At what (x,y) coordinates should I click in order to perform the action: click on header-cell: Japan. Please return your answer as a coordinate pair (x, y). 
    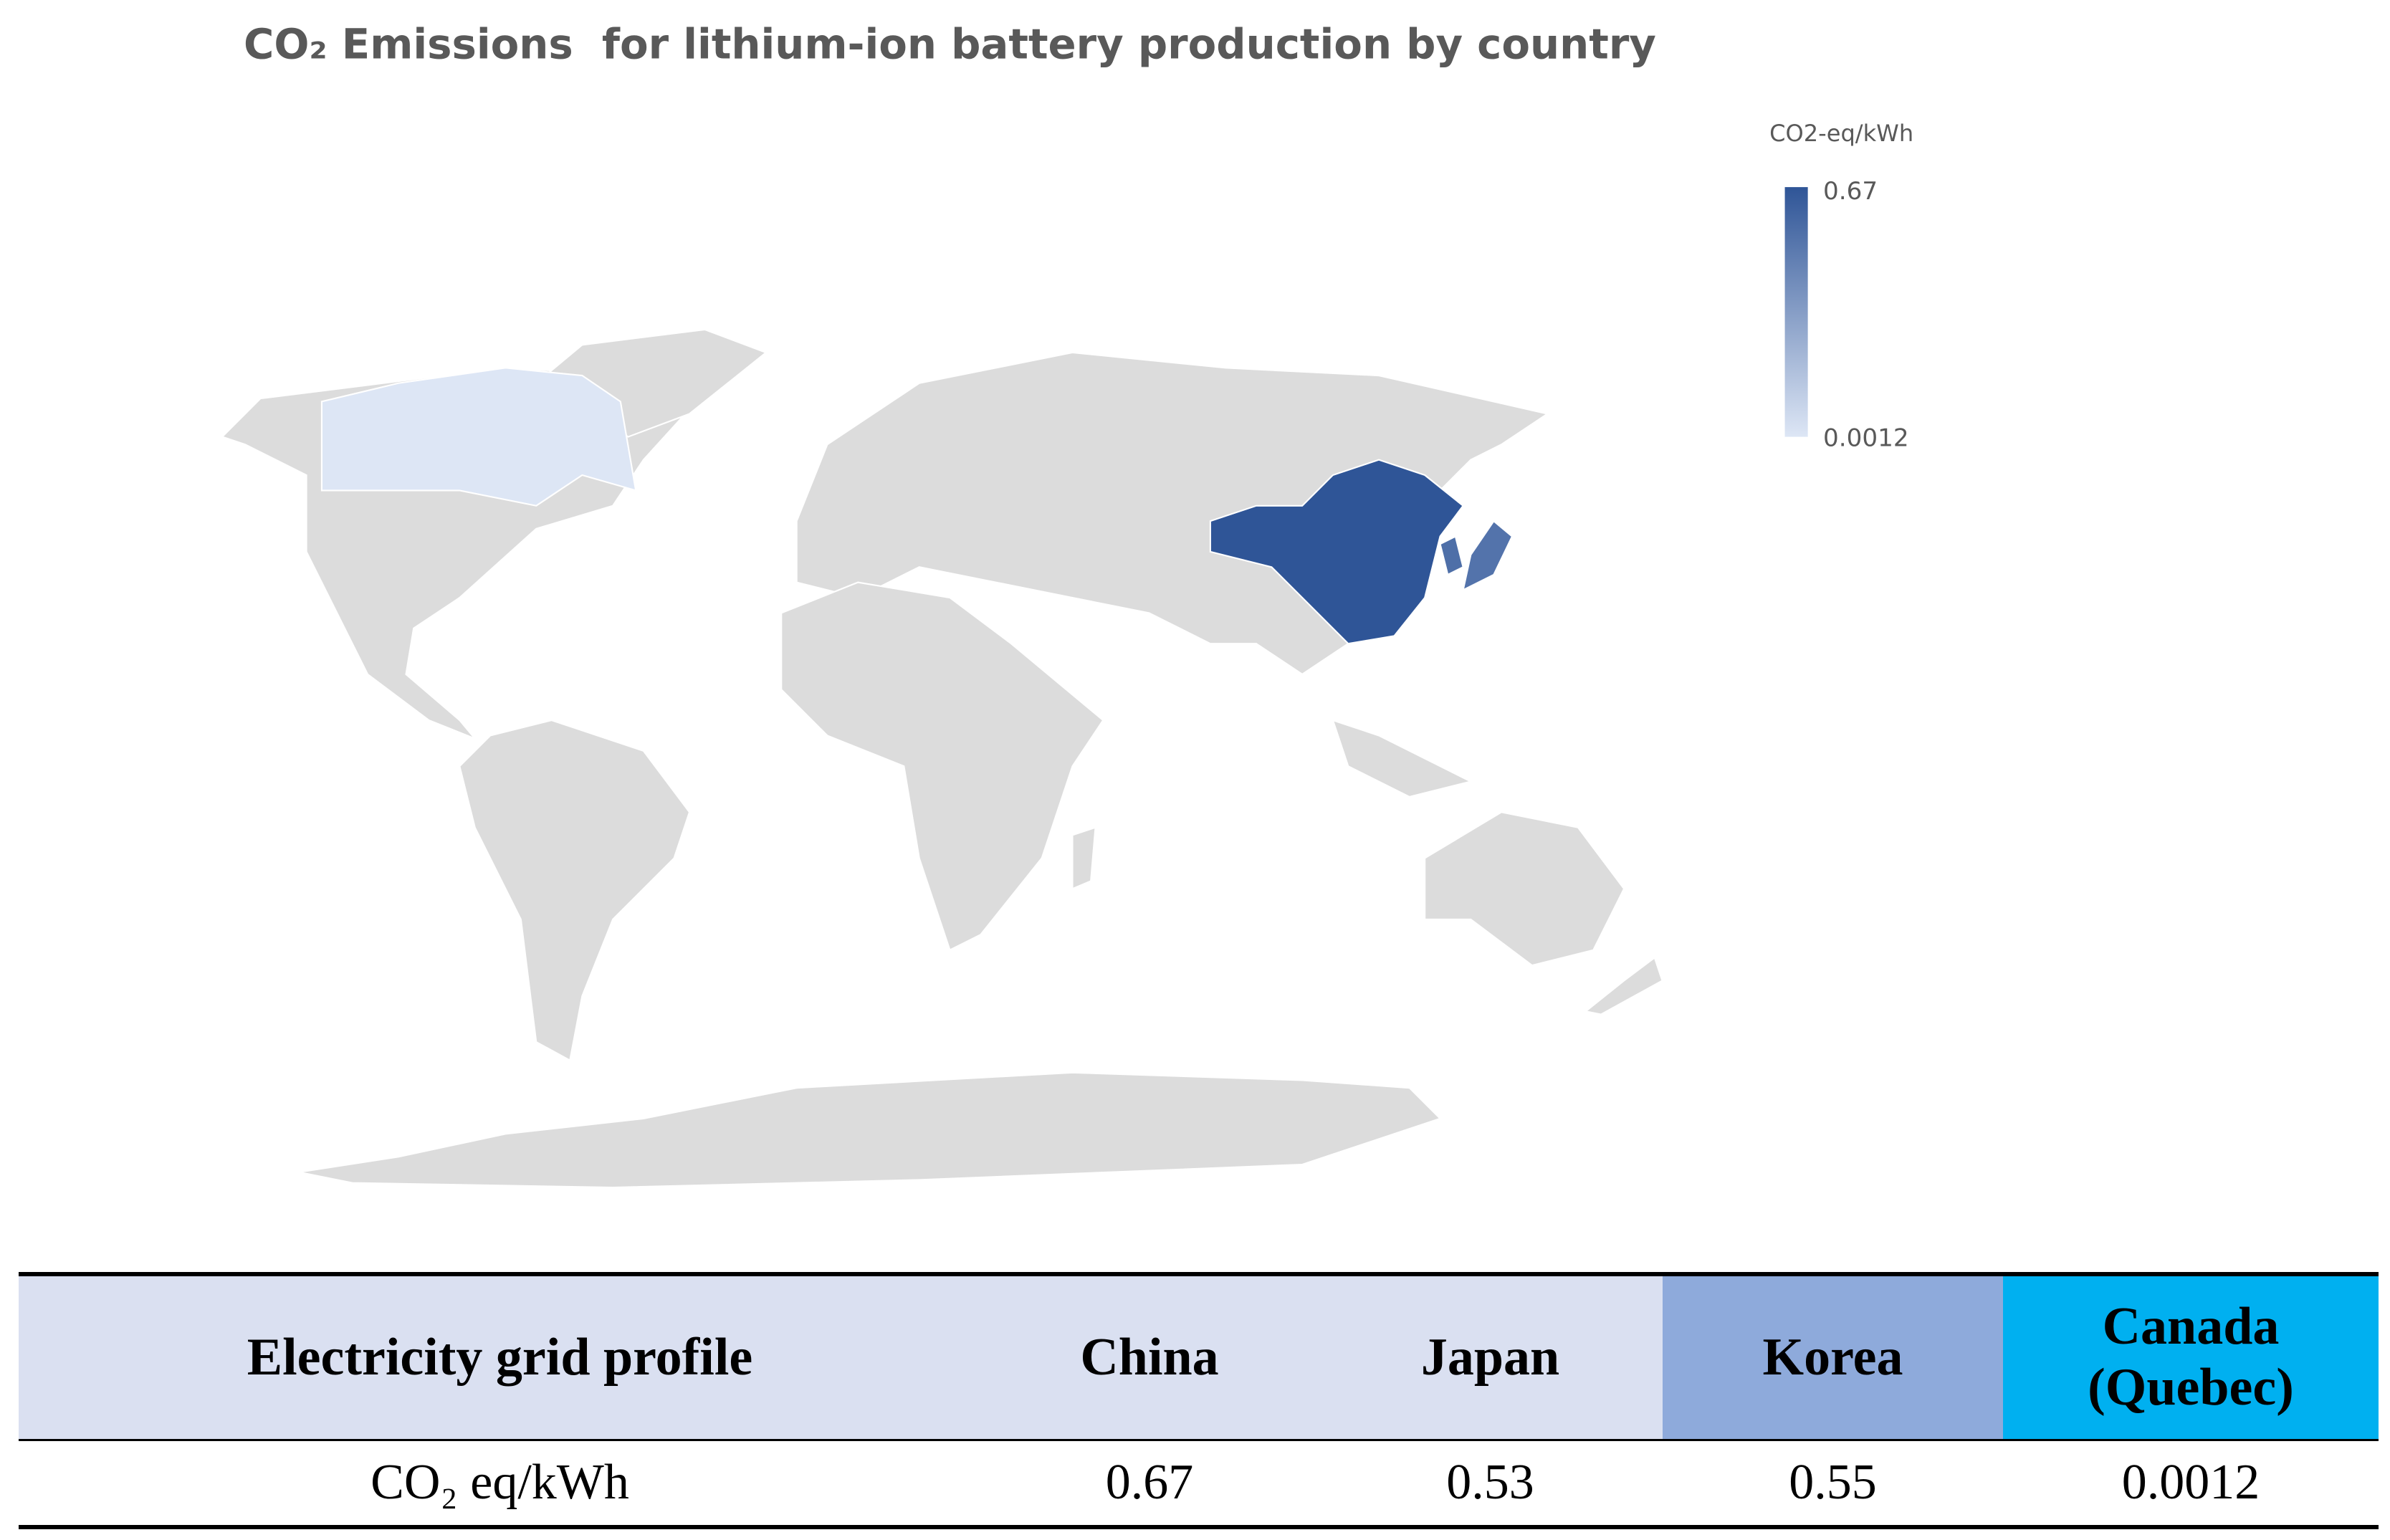
    Looking at the image, I should click on (1490, 1357).